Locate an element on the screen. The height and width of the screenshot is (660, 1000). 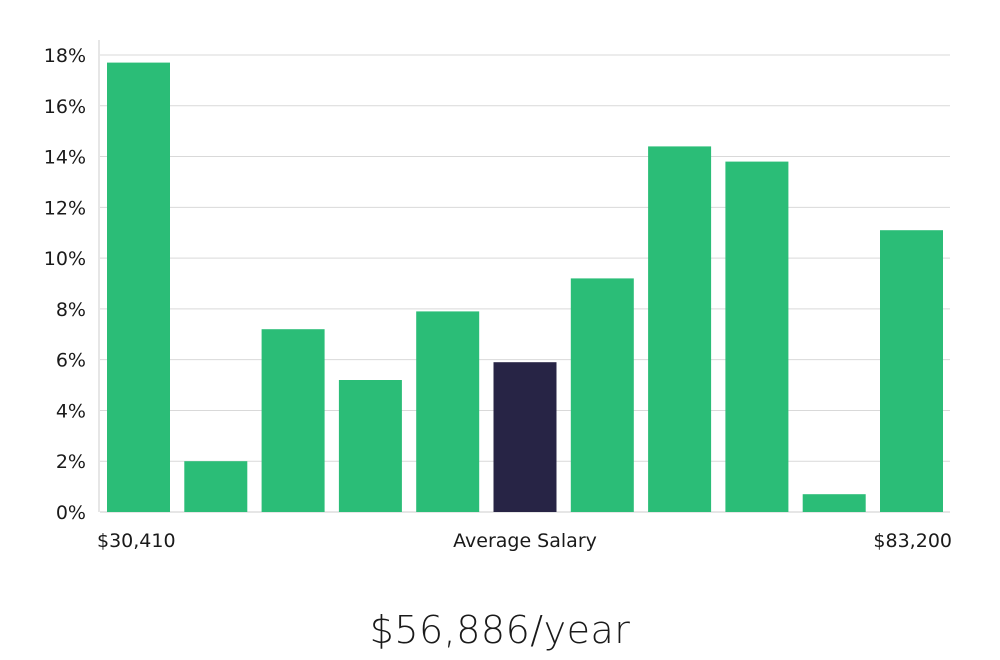
y-tick-label: 12% is located at coordinates (65, 208).